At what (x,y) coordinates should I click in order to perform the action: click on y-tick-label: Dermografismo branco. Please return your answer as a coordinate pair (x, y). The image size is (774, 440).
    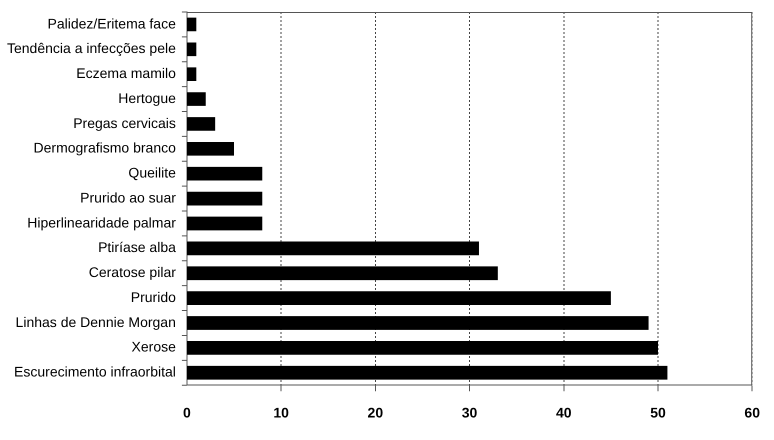
    Looking at the image, I should click on (105, 148).